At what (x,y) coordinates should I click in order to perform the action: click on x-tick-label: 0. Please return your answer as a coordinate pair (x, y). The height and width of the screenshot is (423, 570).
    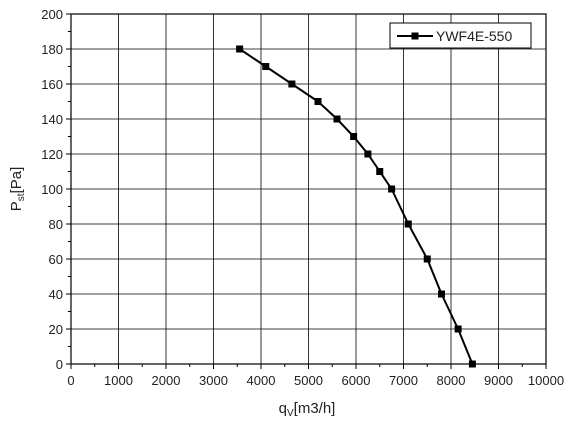
    Looking at the image, I should click on (70, 380).